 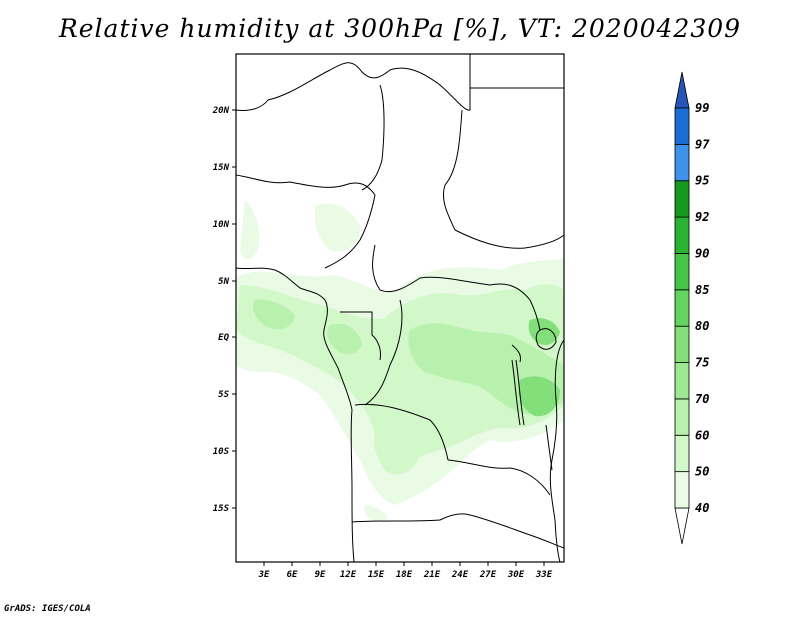 What do you see at coordinates (702, 181) in the screenshot?
I see `colorbar-label: 95` at bounding box center [702, 181].